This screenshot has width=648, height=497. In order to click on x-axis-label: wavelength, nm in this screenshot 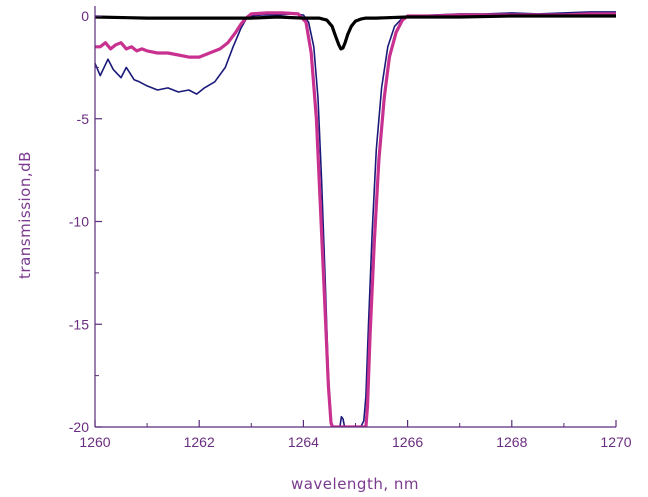, I will do `click(355, 484)`.